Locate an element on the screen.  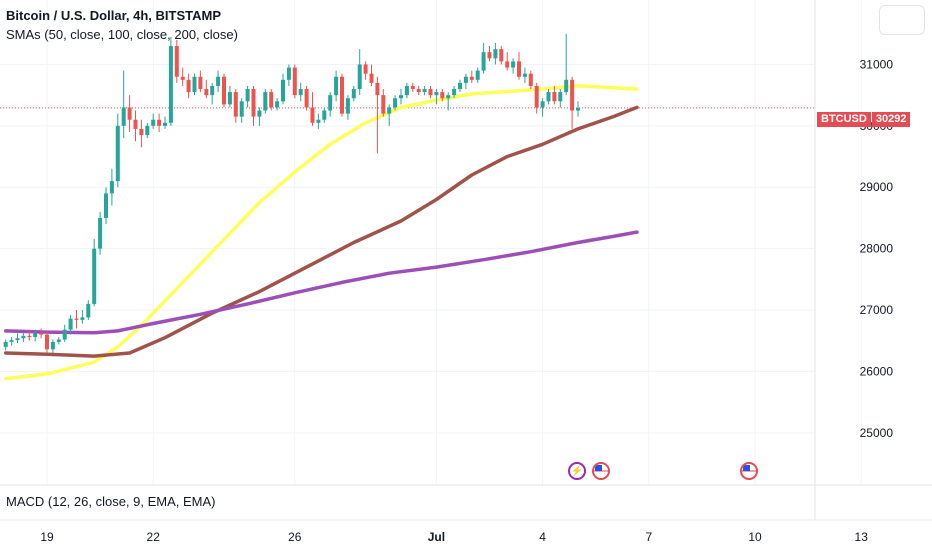
macd-indicator-legend: MACD (12, 26, close, 9, EMA, EMA) is located at coordinates (111, 501).